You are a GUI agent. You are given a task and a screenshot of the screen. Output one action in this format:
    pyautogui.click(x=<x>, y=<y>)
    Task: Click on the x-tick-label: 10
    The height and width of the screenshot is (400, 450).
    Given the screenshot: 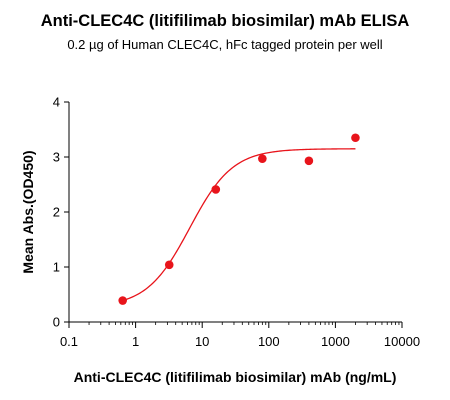 What is the action you would take?
    pyautogui.click(x=202, y=341)
    